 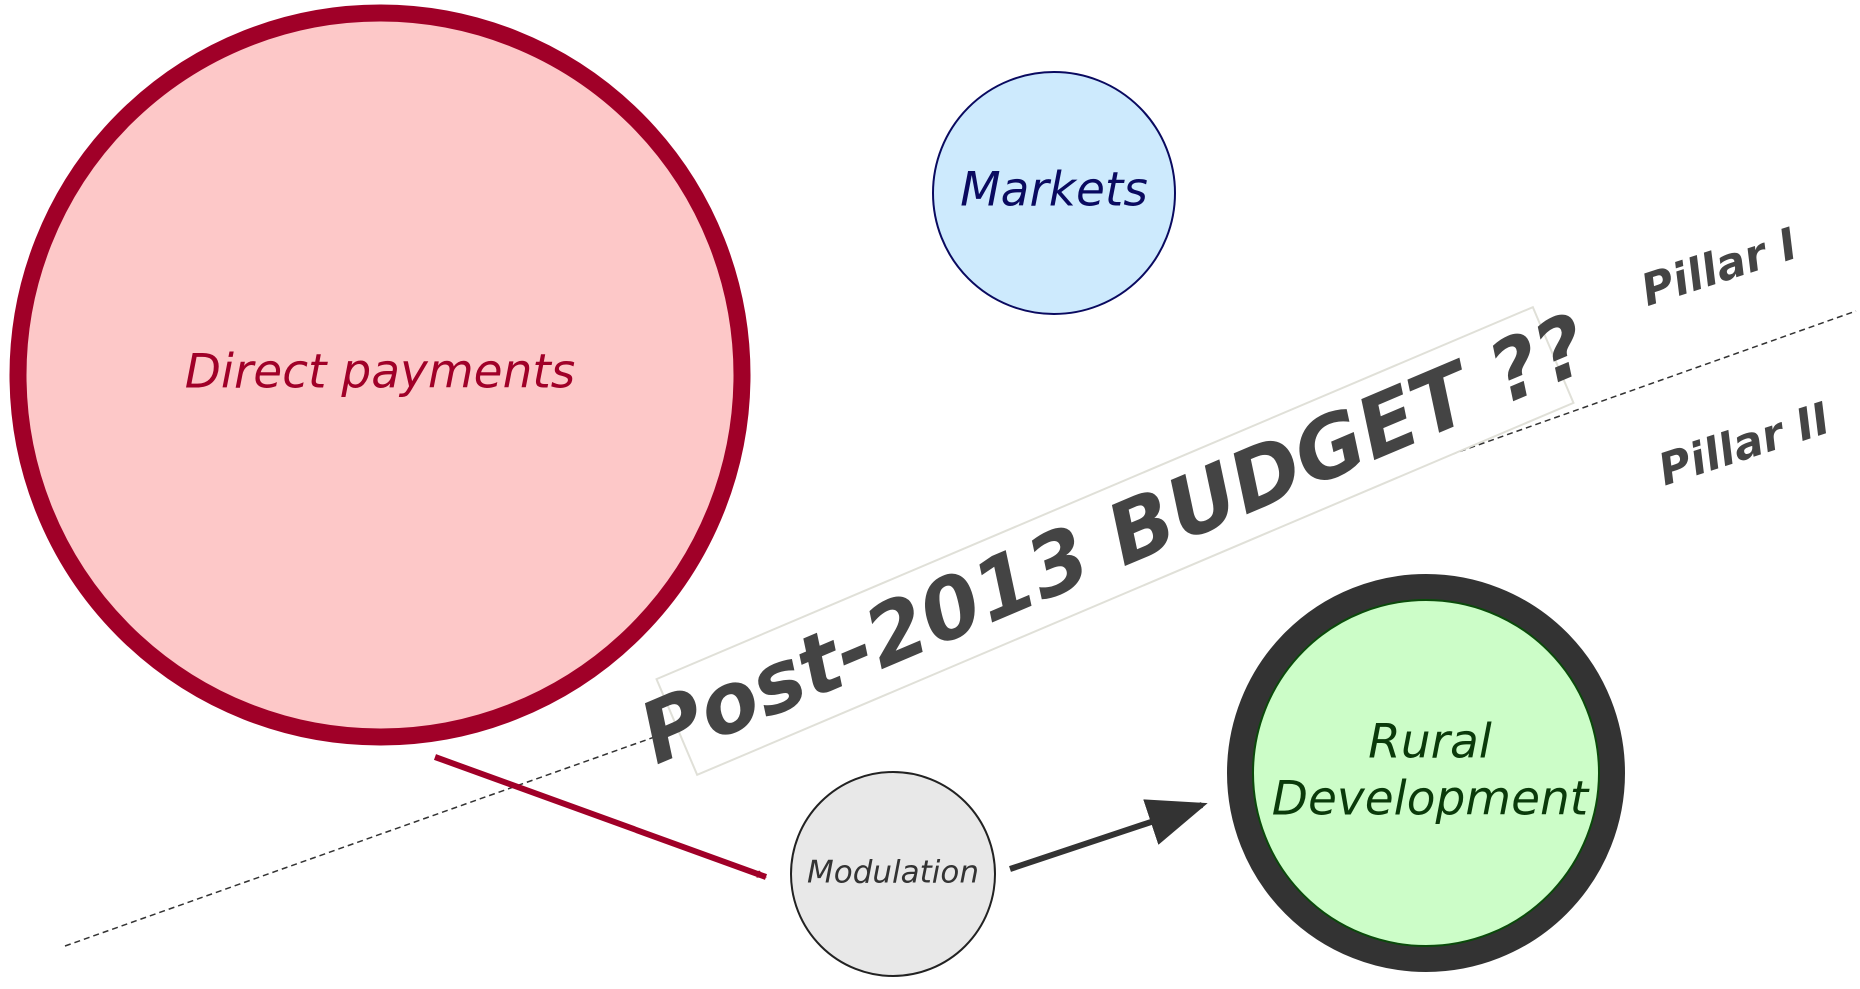 I want to click on pillar-label: Pillar II, so click(x=1744, y=444).